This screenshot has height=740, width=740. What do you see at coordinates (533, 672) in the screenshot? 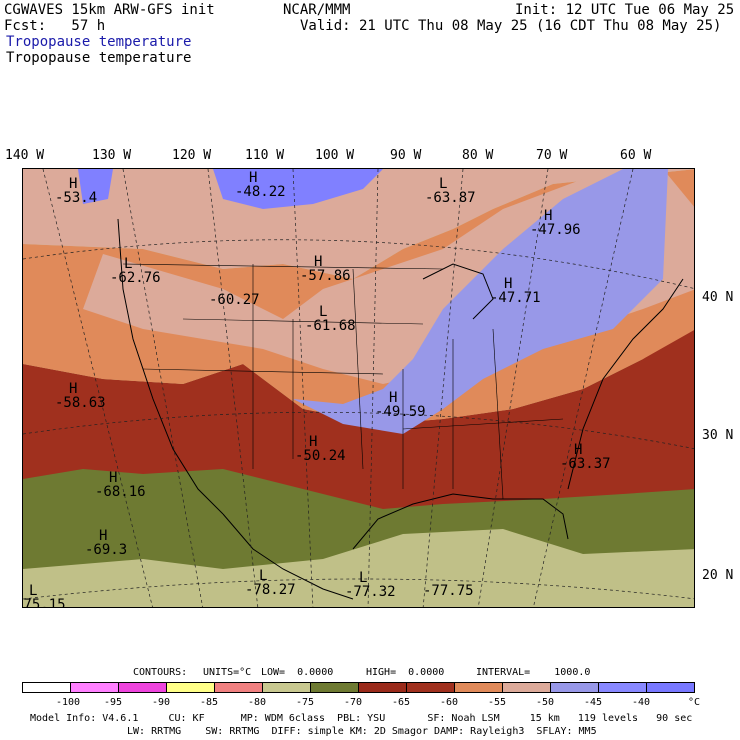
I see `contours-interval: INTERVAL= 1000.0` at bounding box center [533, 672].